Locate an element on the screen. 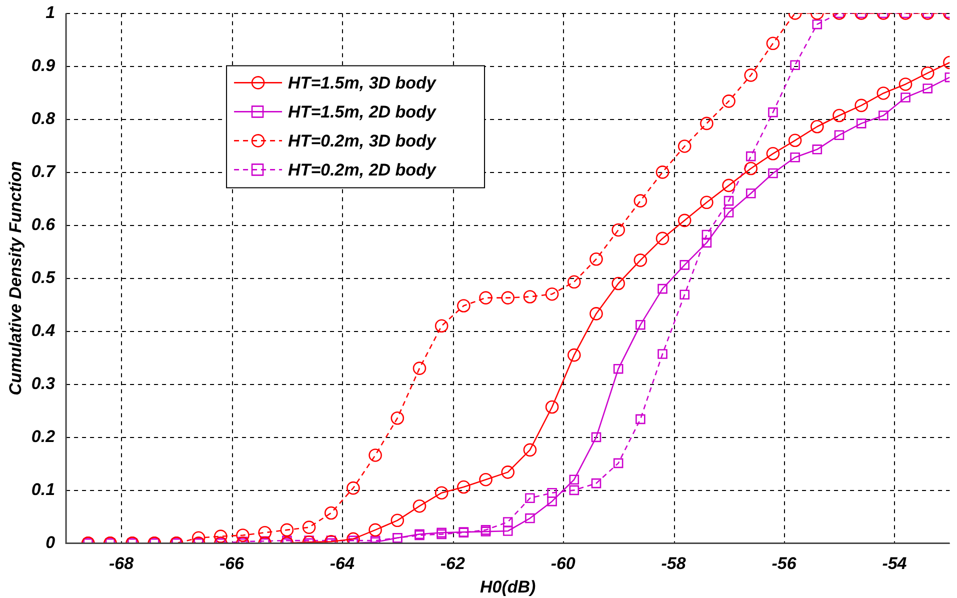  x-axis-title: H0(dB) is located at coordinates (508, 586).